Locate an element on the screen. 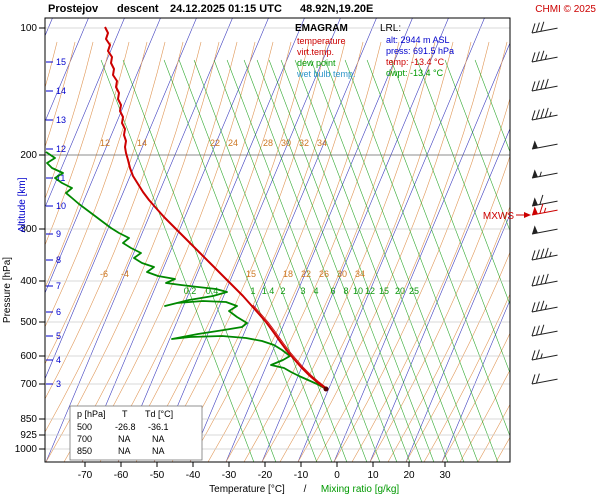  legend-dew-point: dew point is located at coordinates (316, 63).